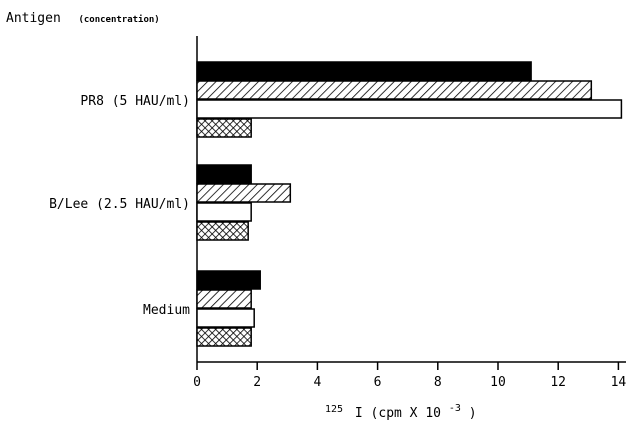 The height and width of the screenshot is (427, 639). I want to click on x-axis-prefix: 125, so click(334, 409).